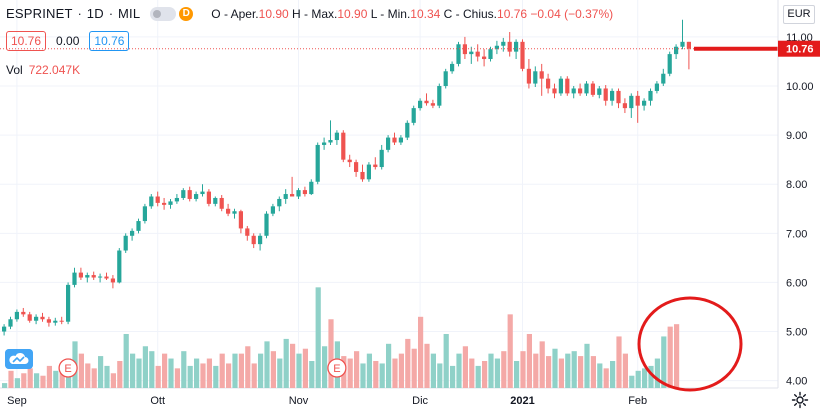 The height and width of the screenshot is (419, 820). I want to click on settings-gear-icon, so click(800, 400).